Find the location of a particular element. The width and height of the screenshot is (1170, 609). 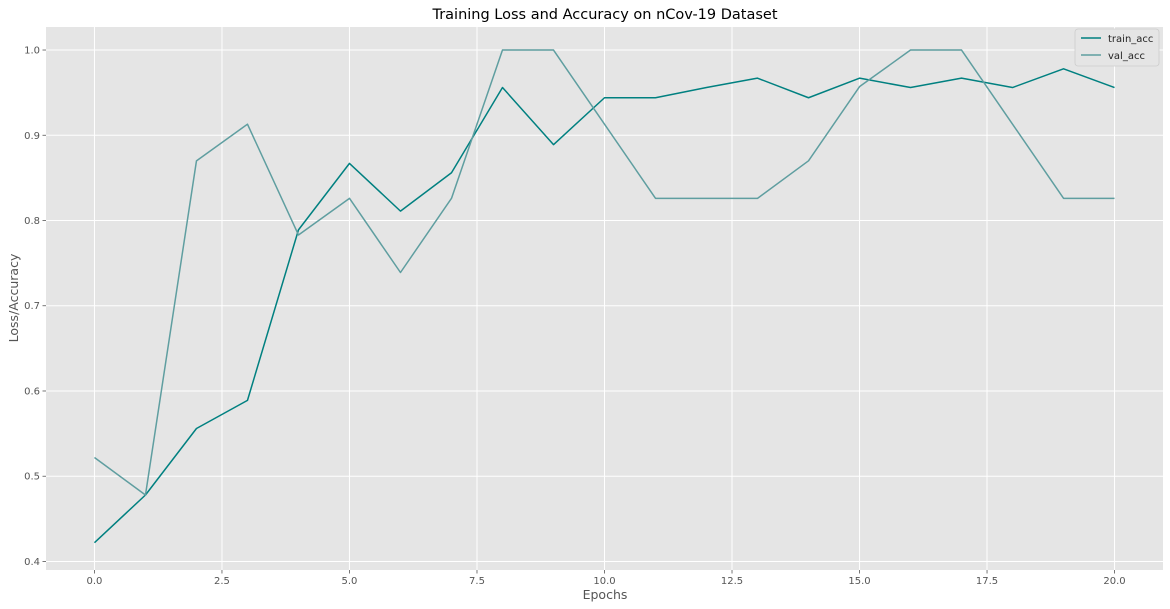

legend: train_acc val_acc is located at coordinates (1117, 47).